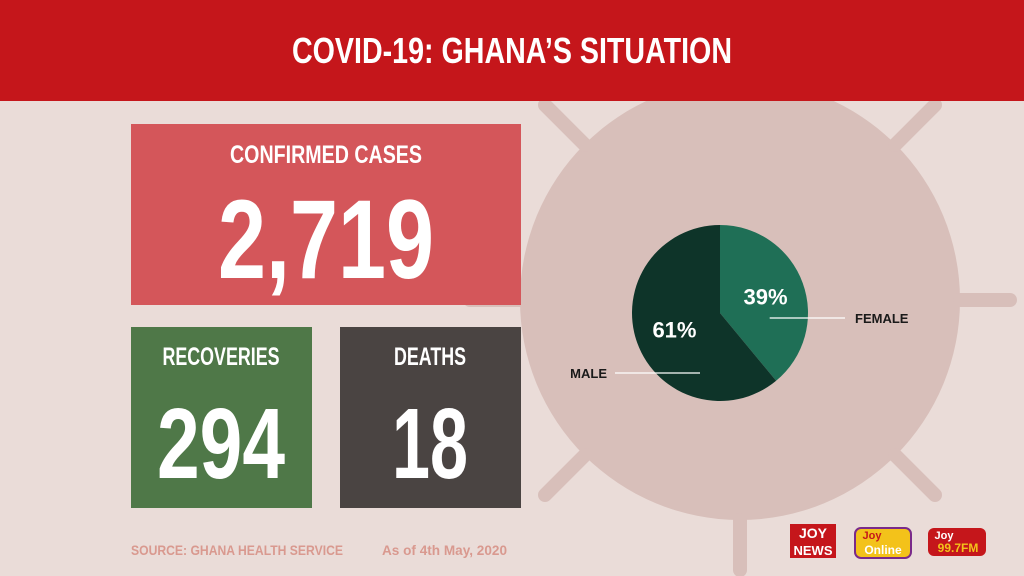 This screenshot has width=1024, height=576. What do you see at coordinates (766, 297) in the screenshot?
I see `slice-label: 39%` at bounding box center [766, 297].